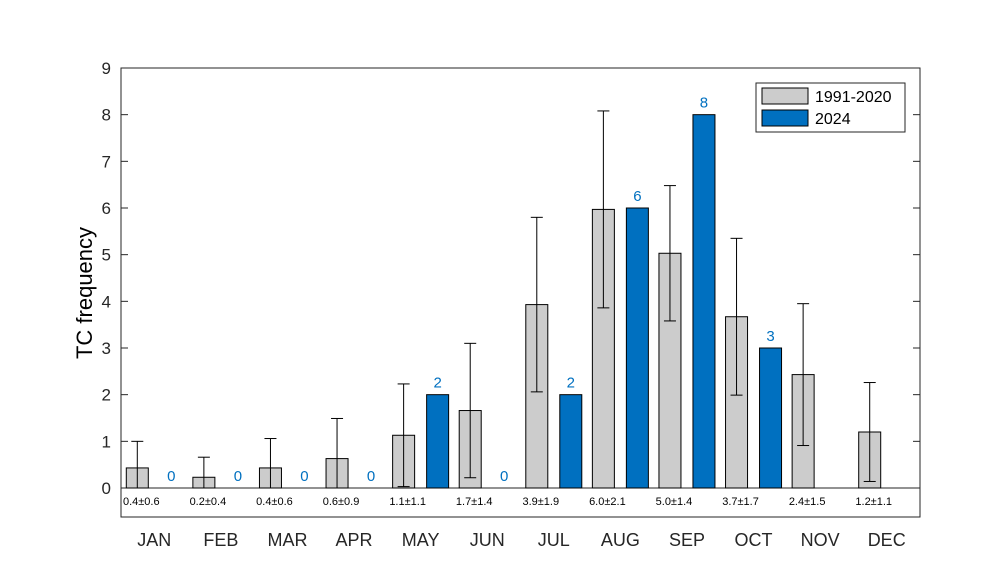 This screenshot has height=563, width=1000. I want to click on x-tick-label-jul: JUL, so click(554, 540).